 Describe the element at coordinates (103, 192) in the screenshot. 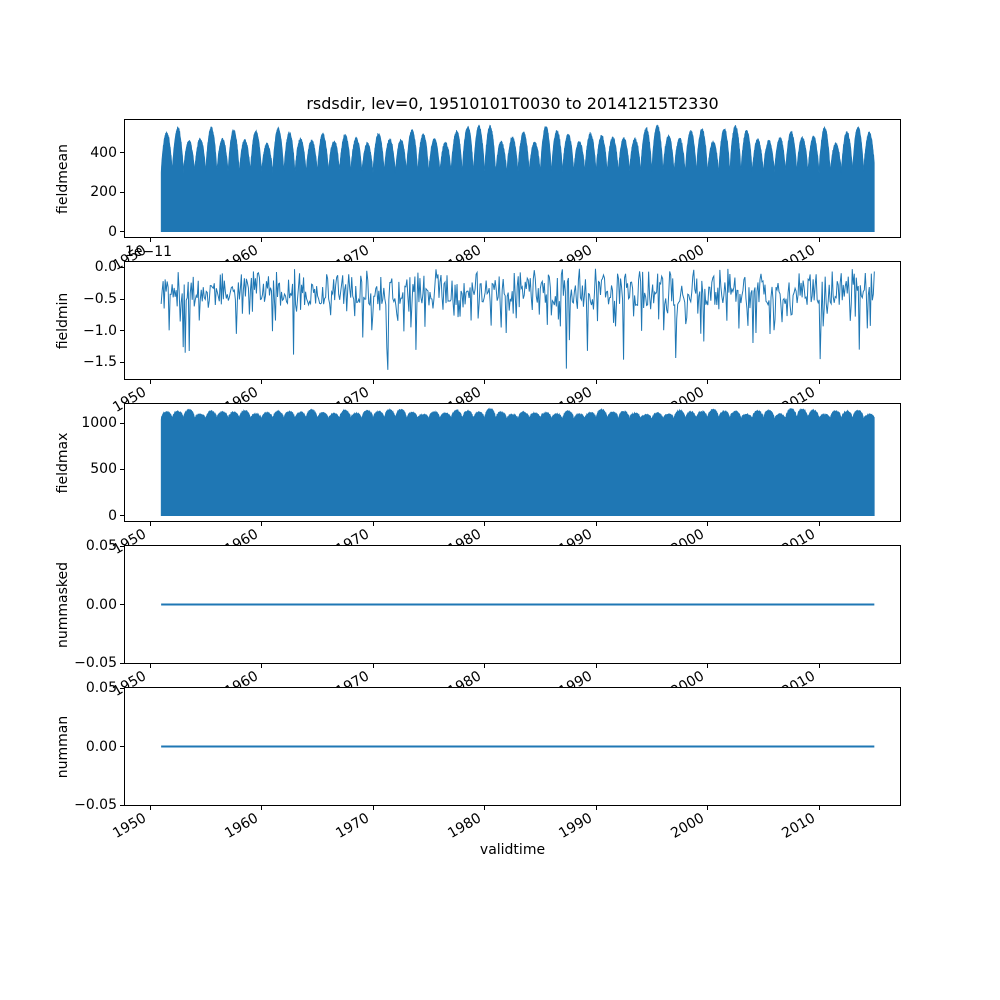

I see `fieldmean-ytick-label: 200` at that location.